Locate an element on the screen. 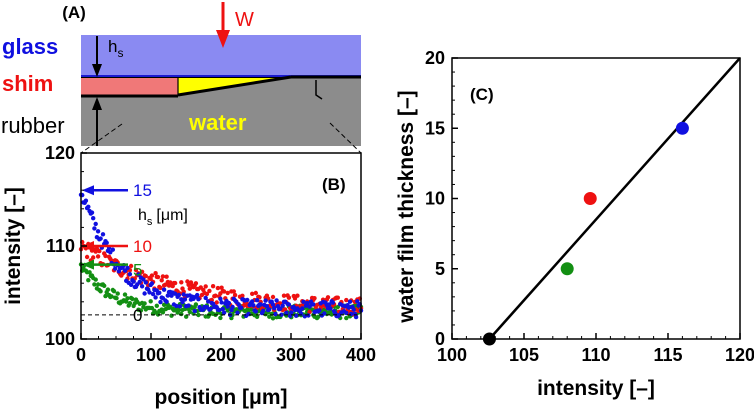 The height and width of the screenshot is (409, 754). x-tick-label: 300 is located at coordinates (291, 355).